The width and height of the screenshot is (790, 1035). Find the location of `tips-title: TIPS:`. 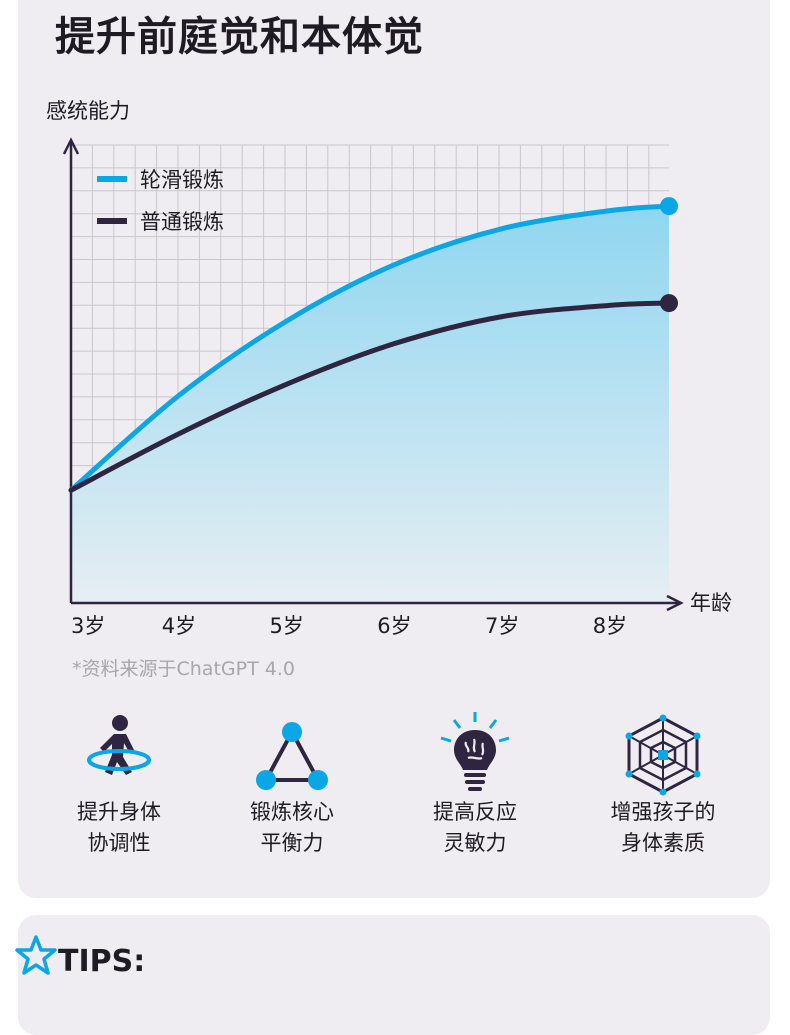

tips-title: TIPS: is located at coordinates (102, 961).